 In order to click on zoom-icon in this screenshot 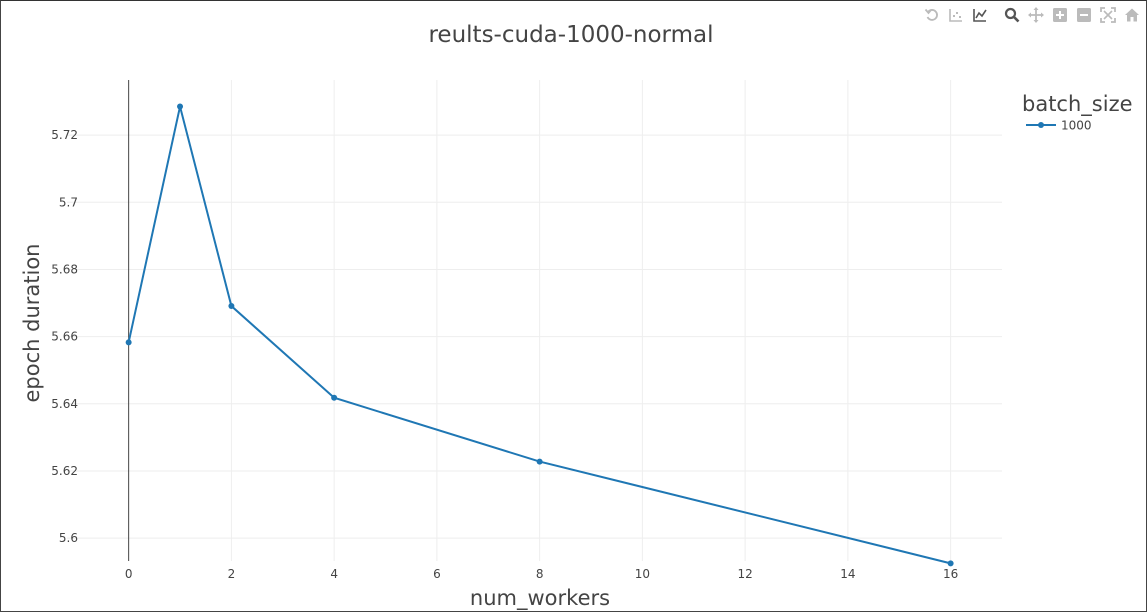, I will do `click(1012, 15)`.